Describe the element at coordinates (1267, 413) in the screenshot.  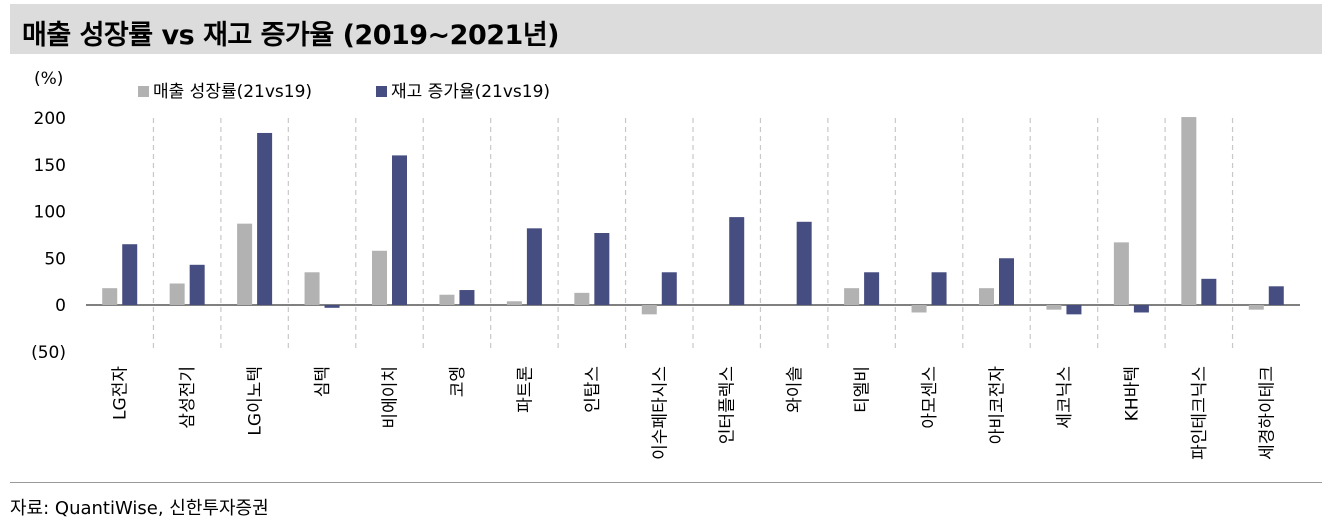
I see `x-category-label: 세경하이테크` at that location.